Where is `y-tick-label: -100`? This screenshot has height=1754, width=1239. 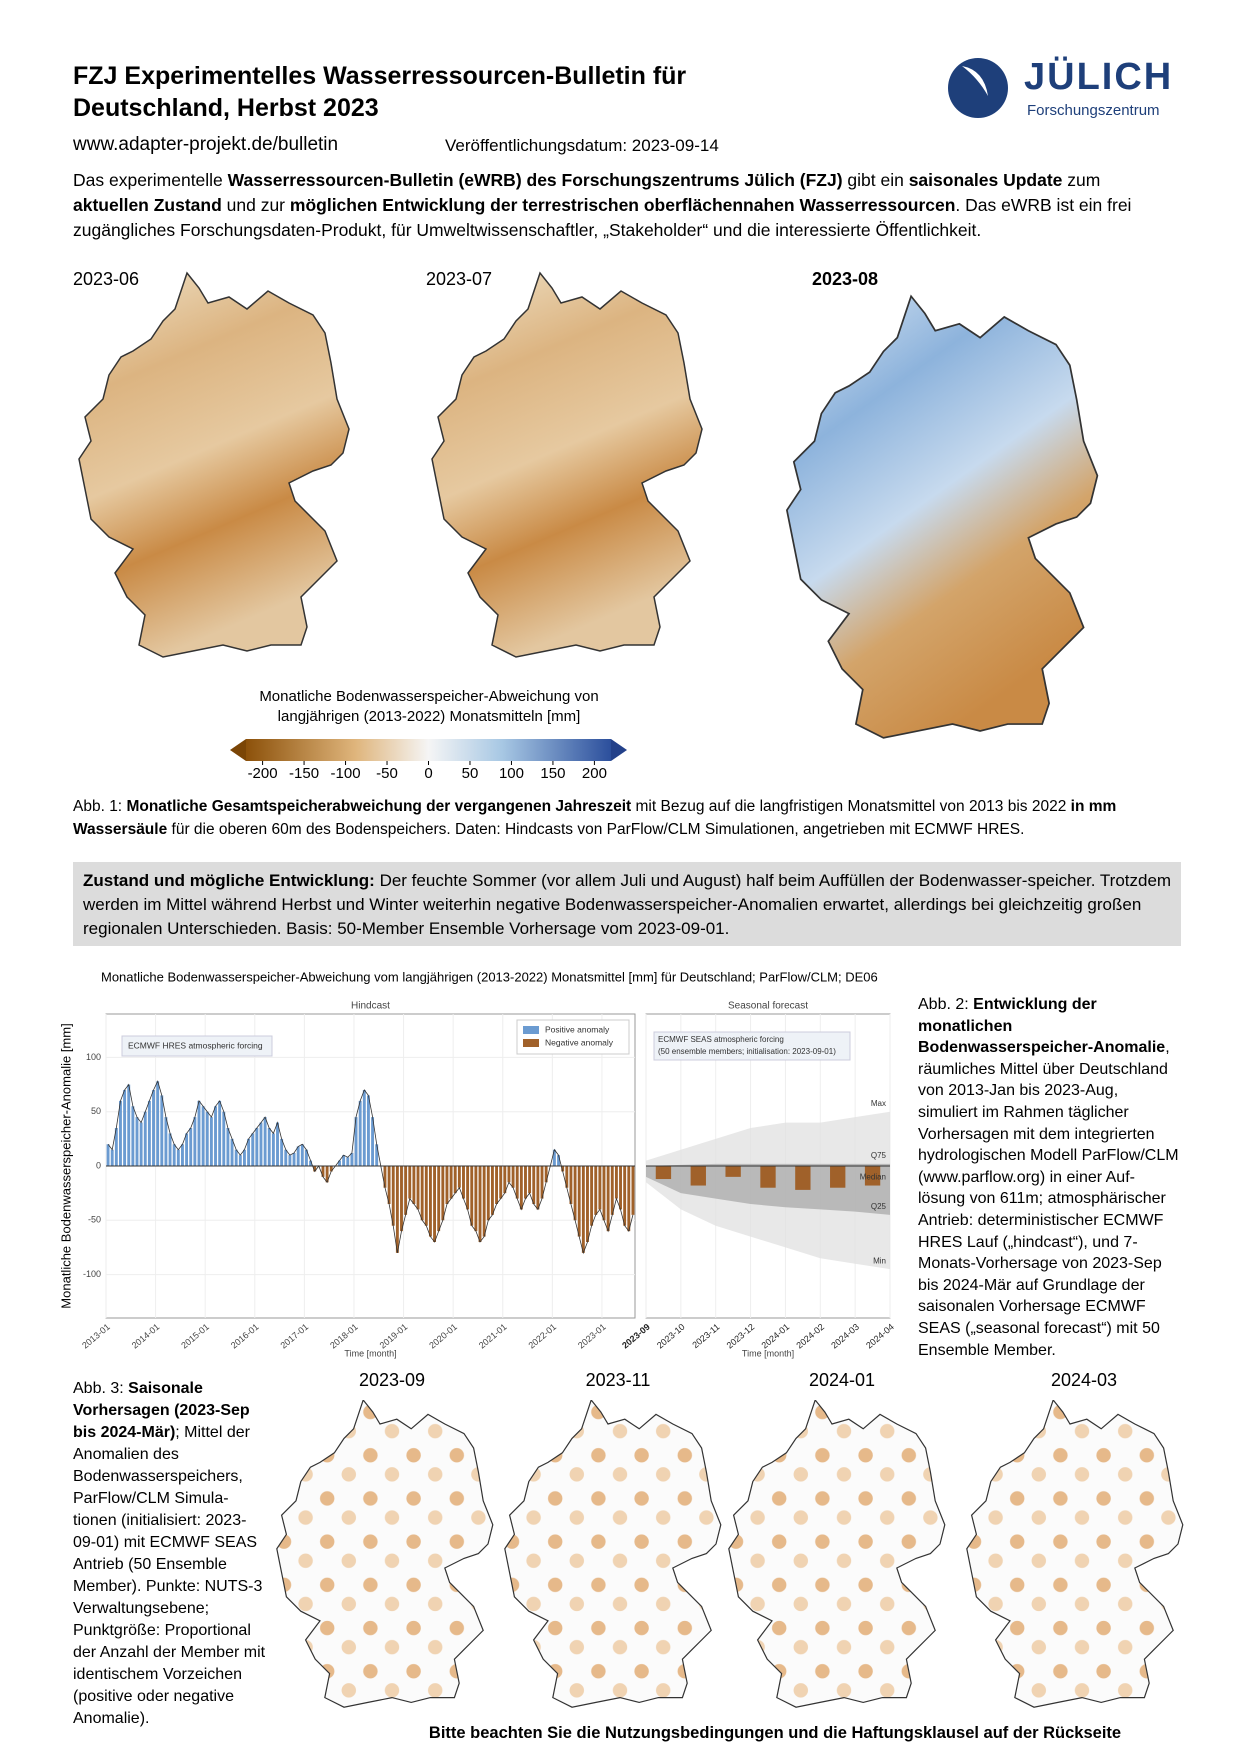 y-tick-label: -100 is located at coordinates (92, 1274).